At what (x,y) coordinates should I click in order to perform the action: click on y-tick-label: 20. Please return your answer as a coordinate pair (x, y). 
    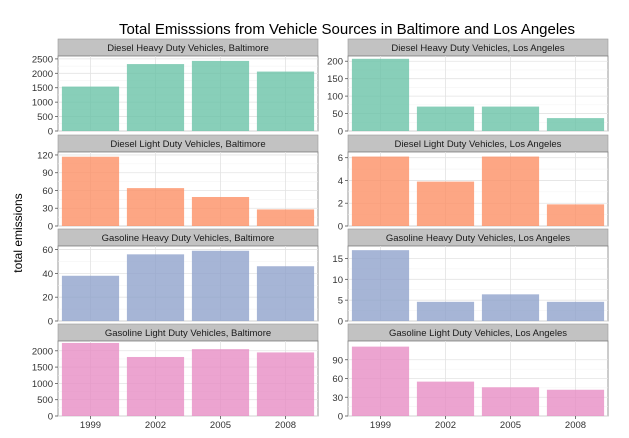
    Looking at the image, I should click on (47, 298).